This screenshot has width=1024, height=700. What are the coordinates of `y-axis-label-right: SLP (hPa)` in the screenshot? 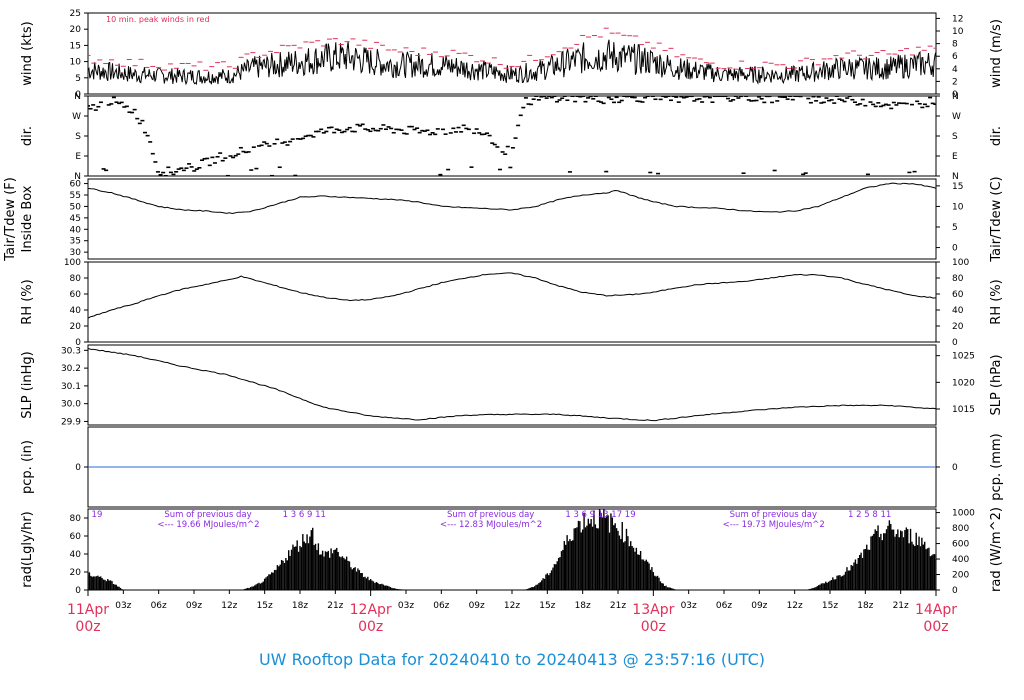 It's located at (996, 384).